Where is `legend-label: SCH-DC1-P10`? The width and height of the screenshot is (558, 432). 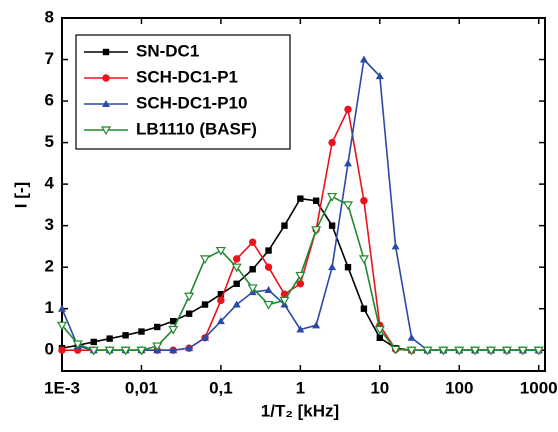
legend-label: SCH-DC1-P10 is located at coordinates (191, 102).